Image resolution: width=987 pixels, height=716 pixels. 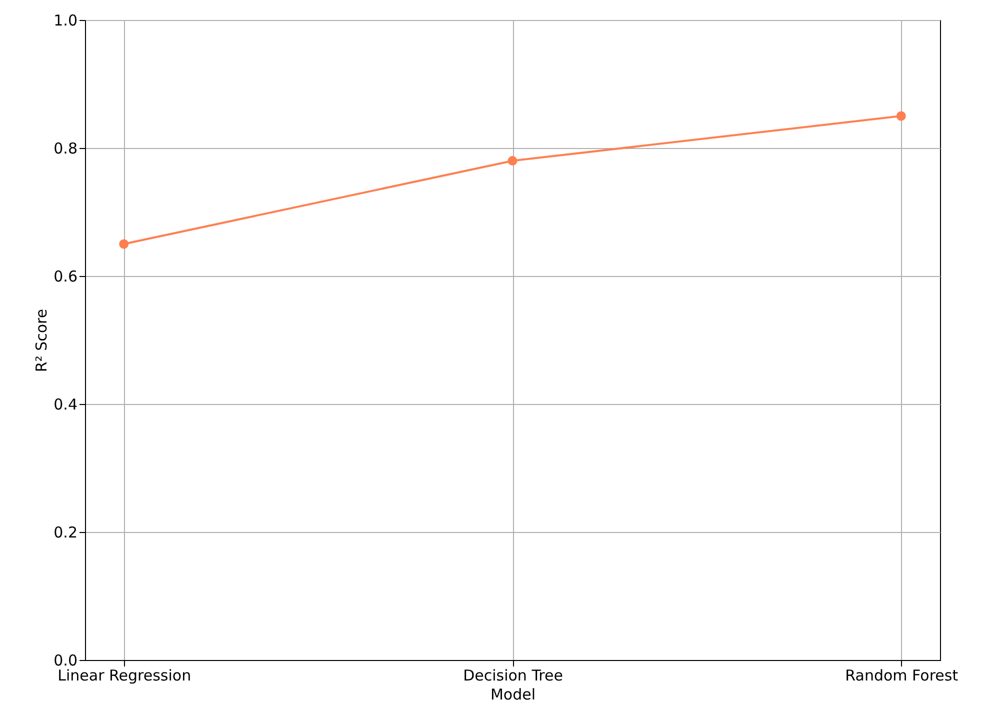 What do you see at coordinates (901, 675) in the screenshot?
I see `x-tick-label: Random Forest` at bounding box center [901, 675].